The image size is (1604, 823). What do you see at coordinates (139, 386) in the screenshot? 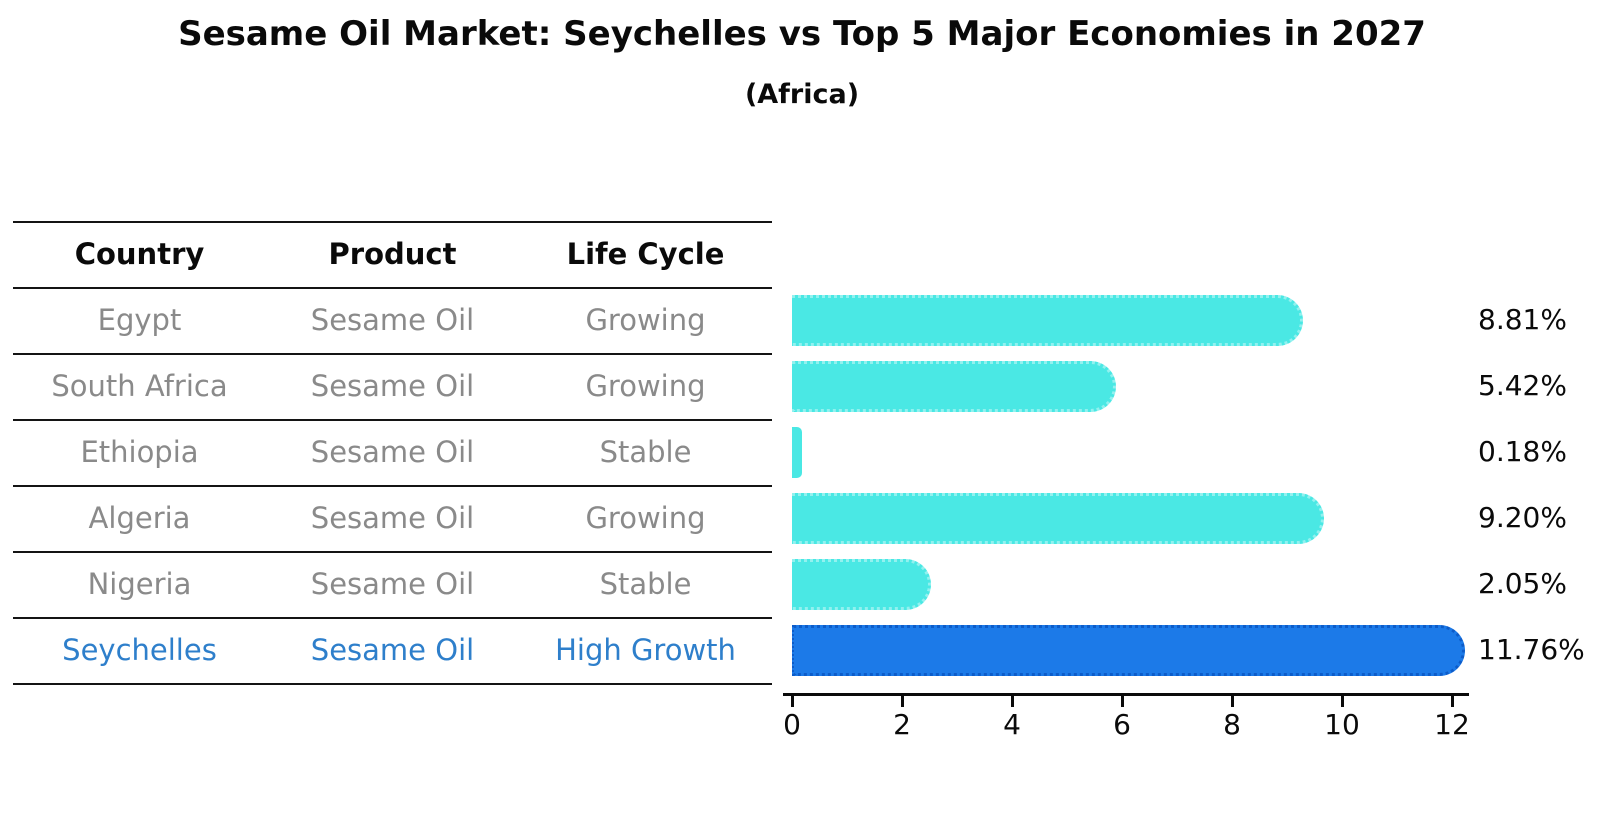
I see `cell-country: South Africa` at bounding box center [139, 386].